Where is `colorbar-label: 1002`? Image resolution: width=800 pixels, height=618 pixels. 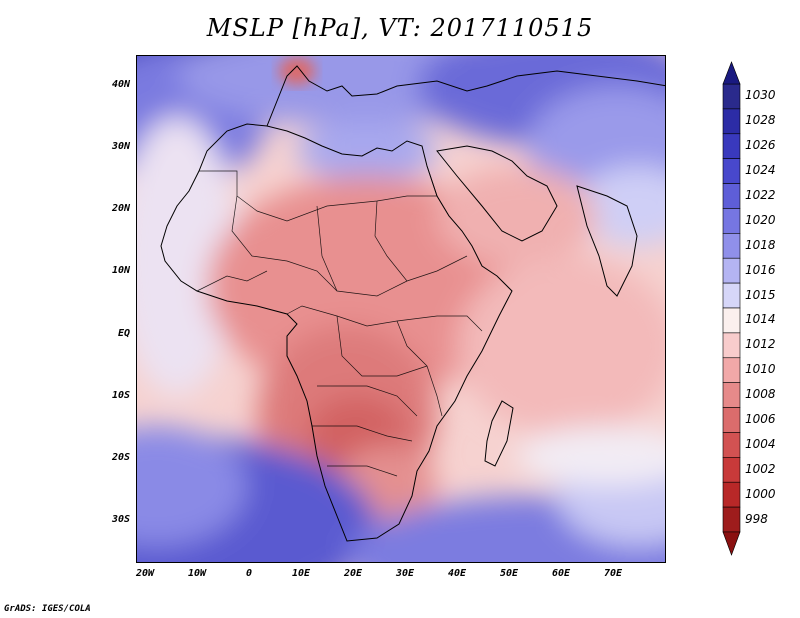 colorbar-label: 1002 is located at coordinates (760, 468).